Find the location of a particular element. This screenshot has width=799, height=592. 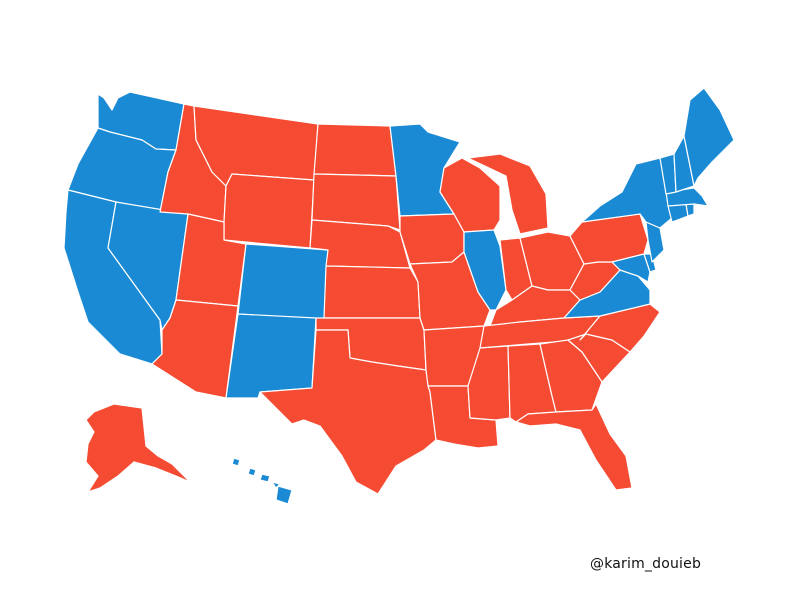

state-tx is located at coordinates (348, 412).